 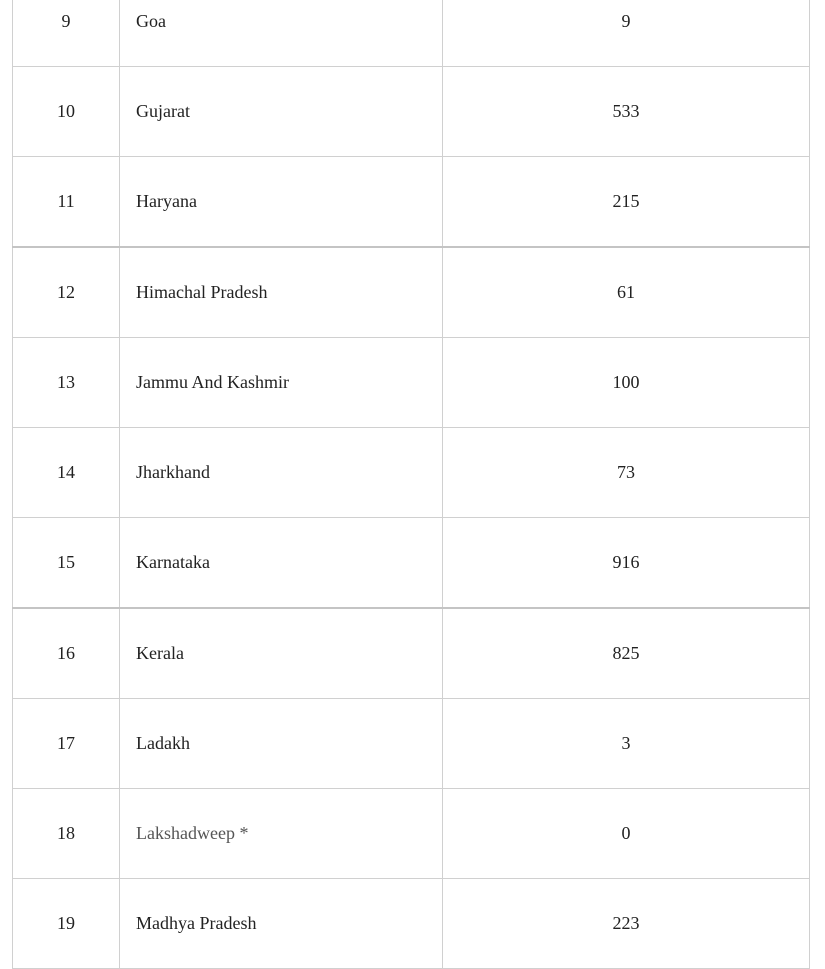 I want to click on table-row: 19 Madhya Pradesh 223, so click(x=411, y=923).